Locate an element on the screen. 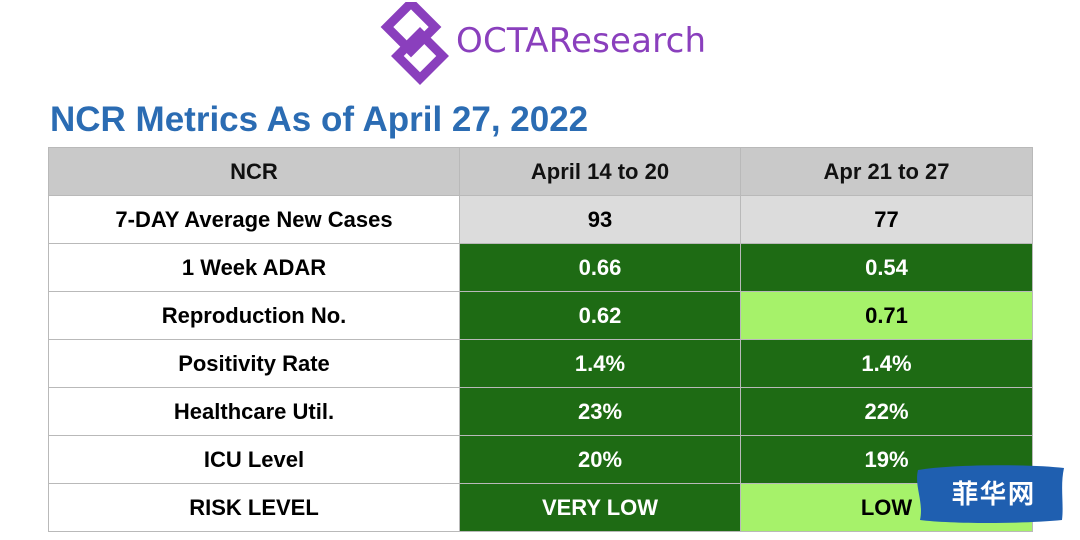 The width and height of the screenshot is (1080, 540). week1-value: 20% is located at coordinates (600, 459).